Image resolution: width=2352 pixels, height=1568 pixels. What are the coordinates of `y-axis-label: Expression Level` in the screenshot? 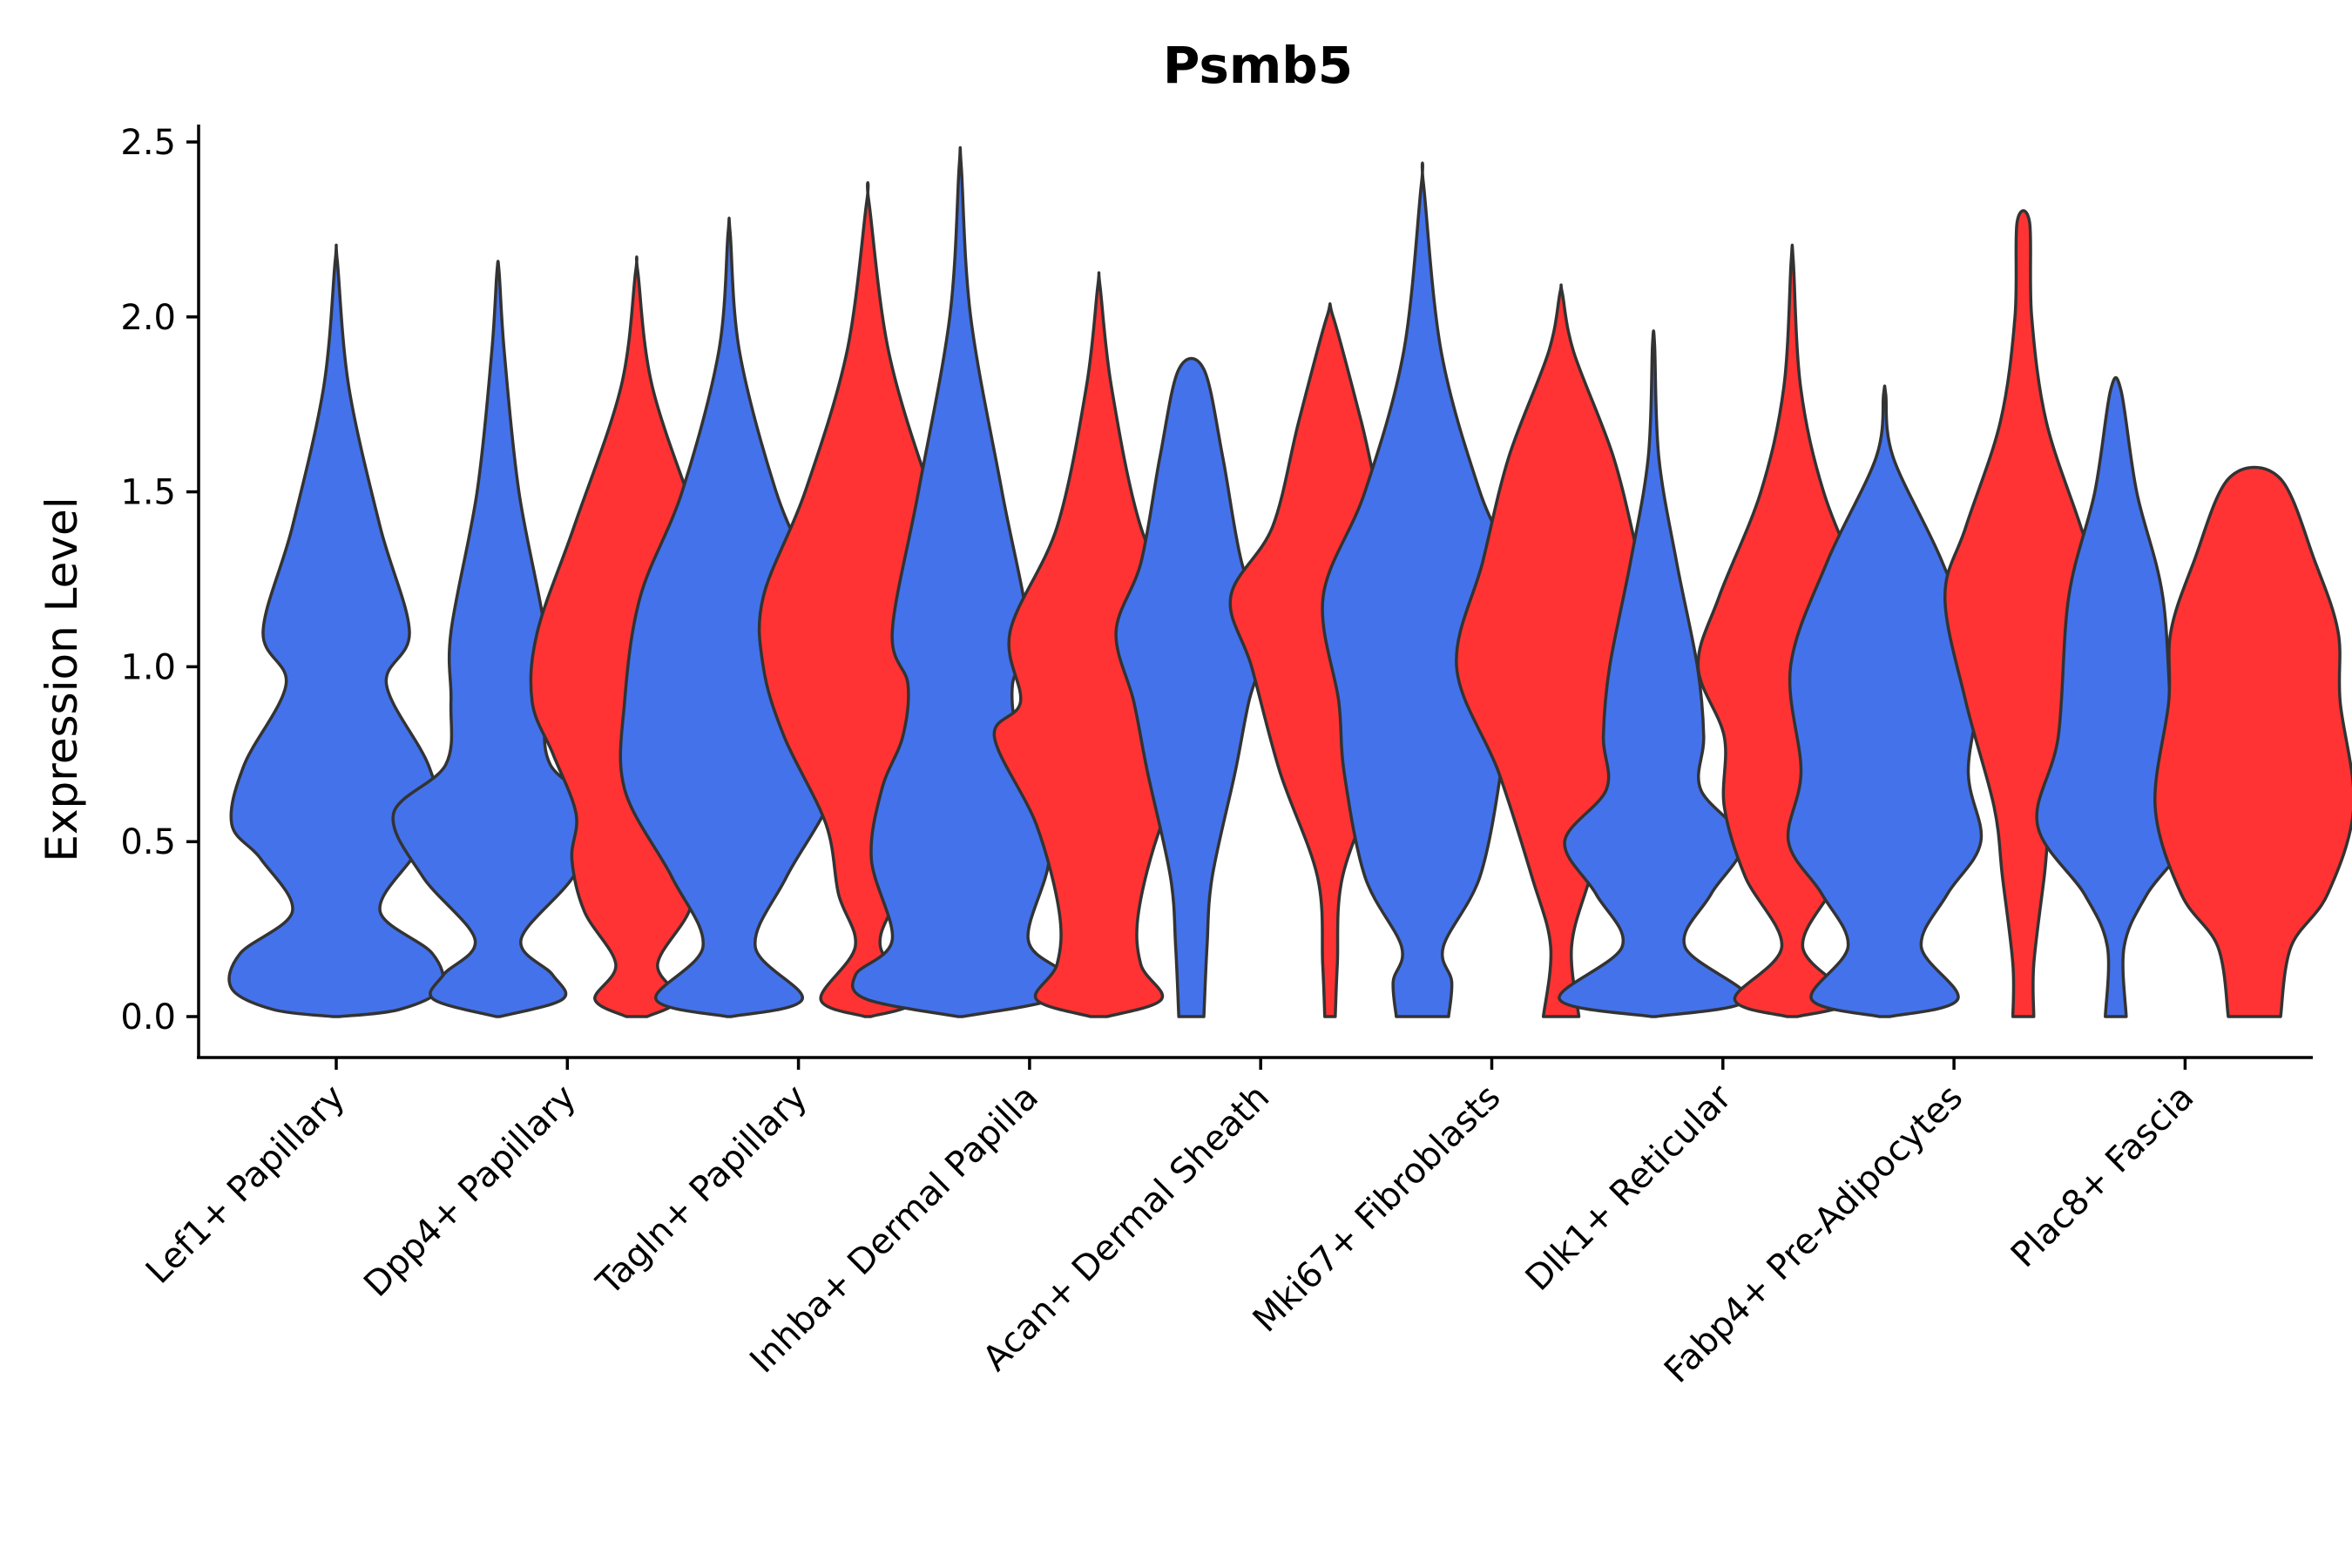 It's located at (62, 679).